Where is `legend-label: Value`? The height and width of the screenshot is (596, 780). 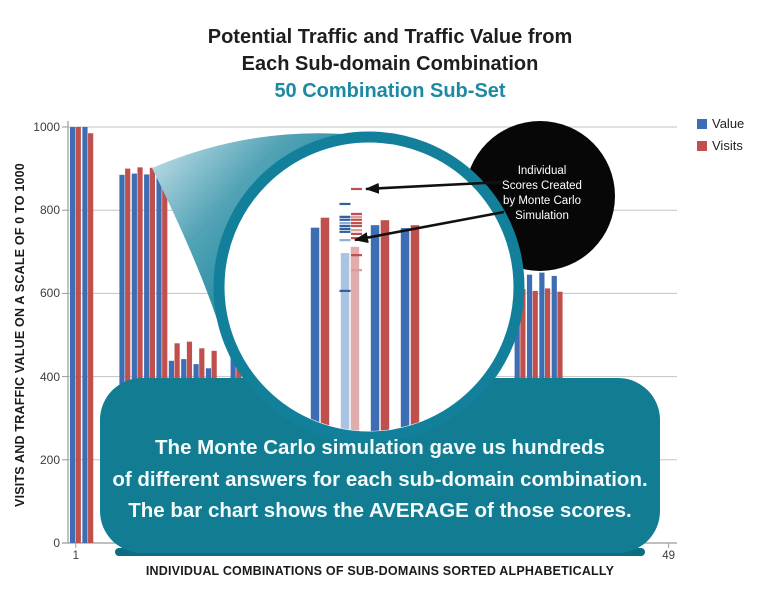 legend-label: Value is located at coordinates (728, 123).